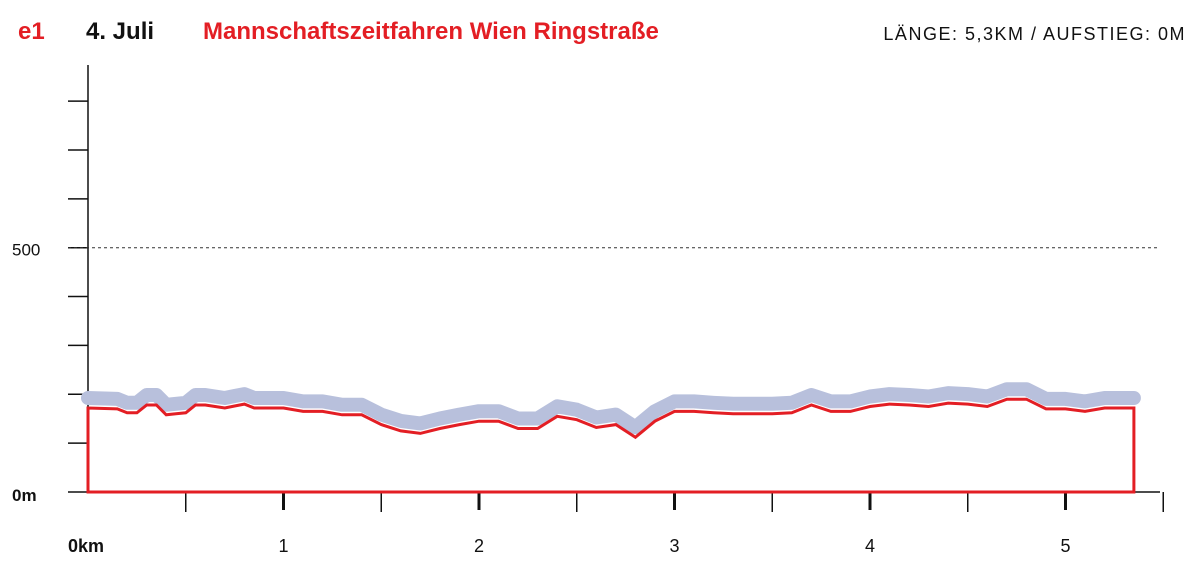 The image size is (1200, 568). What do you see at coordinates (283, 546) in the screenshot?
I see `x-tick-label: 1` at bounding box center [283, 546].